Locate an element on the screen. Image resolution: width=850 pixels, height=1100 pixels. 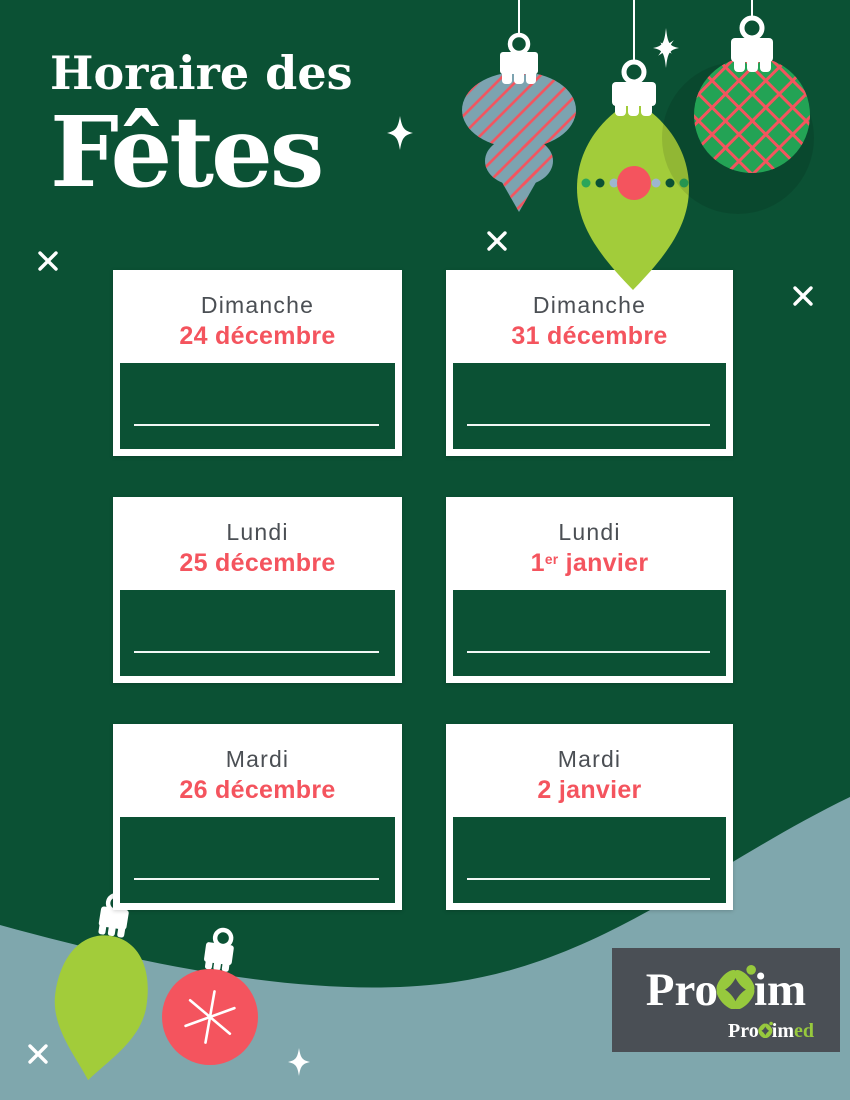
card-header: Dimanche 24 décembre is located at coordinates (257, 316).